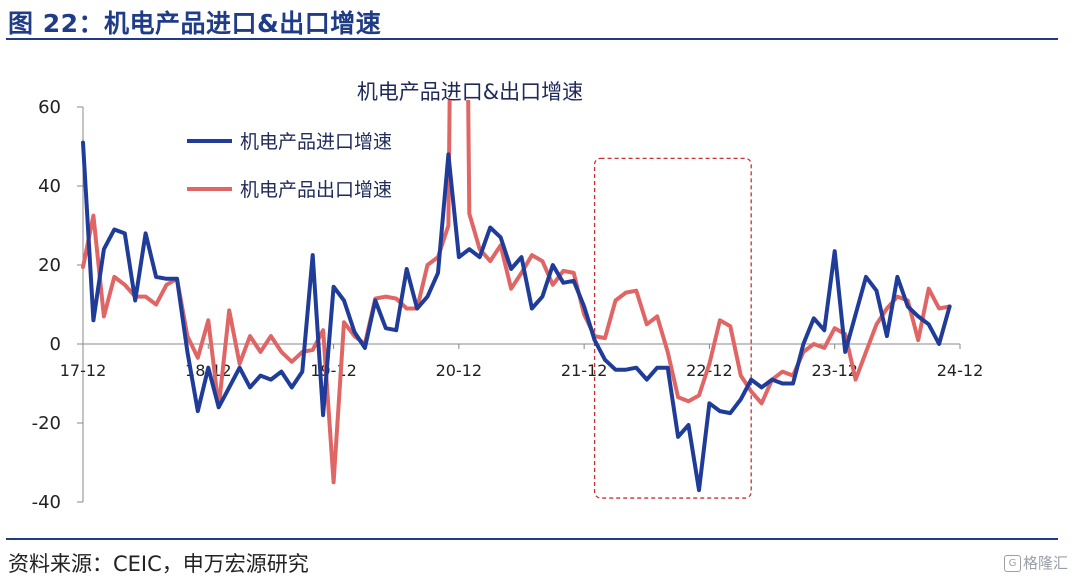 The image size is (1080, 580). Describe the element at coordinates (49, 107) in the screenshot. I see `y-tick-label: 60` at that location.